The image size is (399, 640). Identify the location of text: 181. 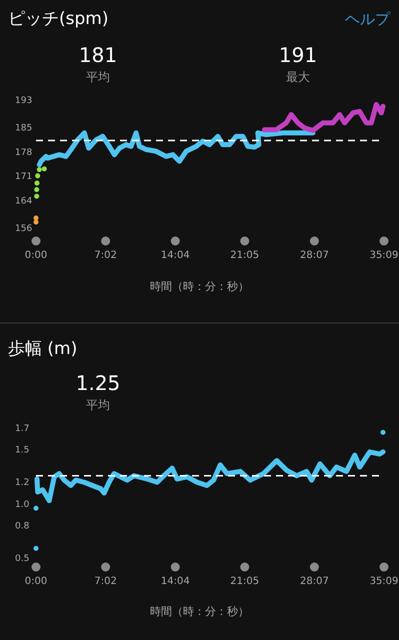
(98, 55).